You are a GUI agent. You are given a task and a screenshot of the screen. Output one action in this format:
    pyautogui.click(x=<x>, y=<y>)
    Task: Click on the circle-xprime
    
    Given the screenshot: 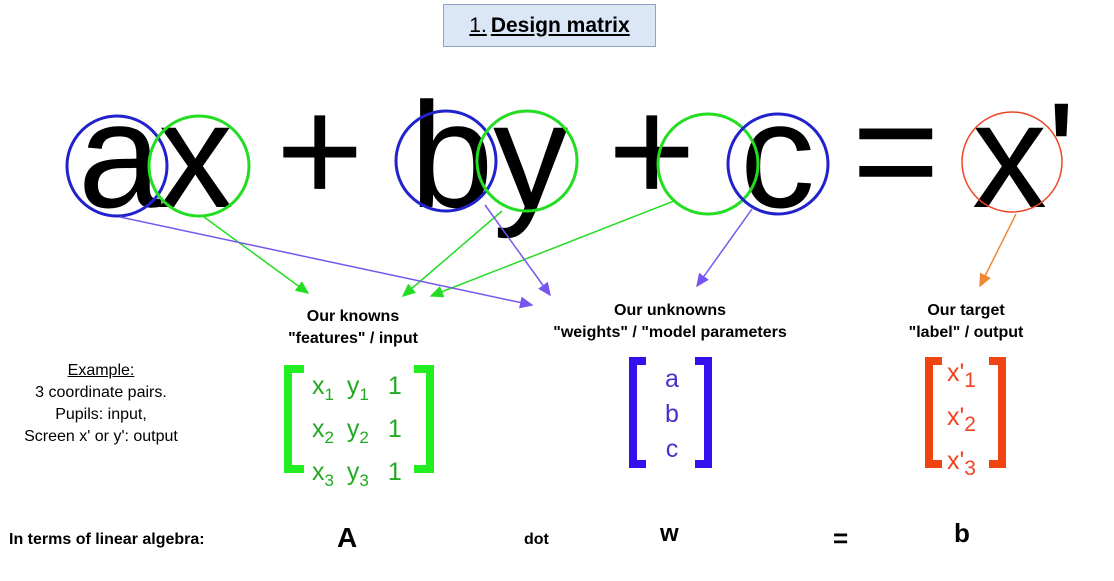 What is the action you would take?
    pyautogui.click(x=1012, y=162)
    